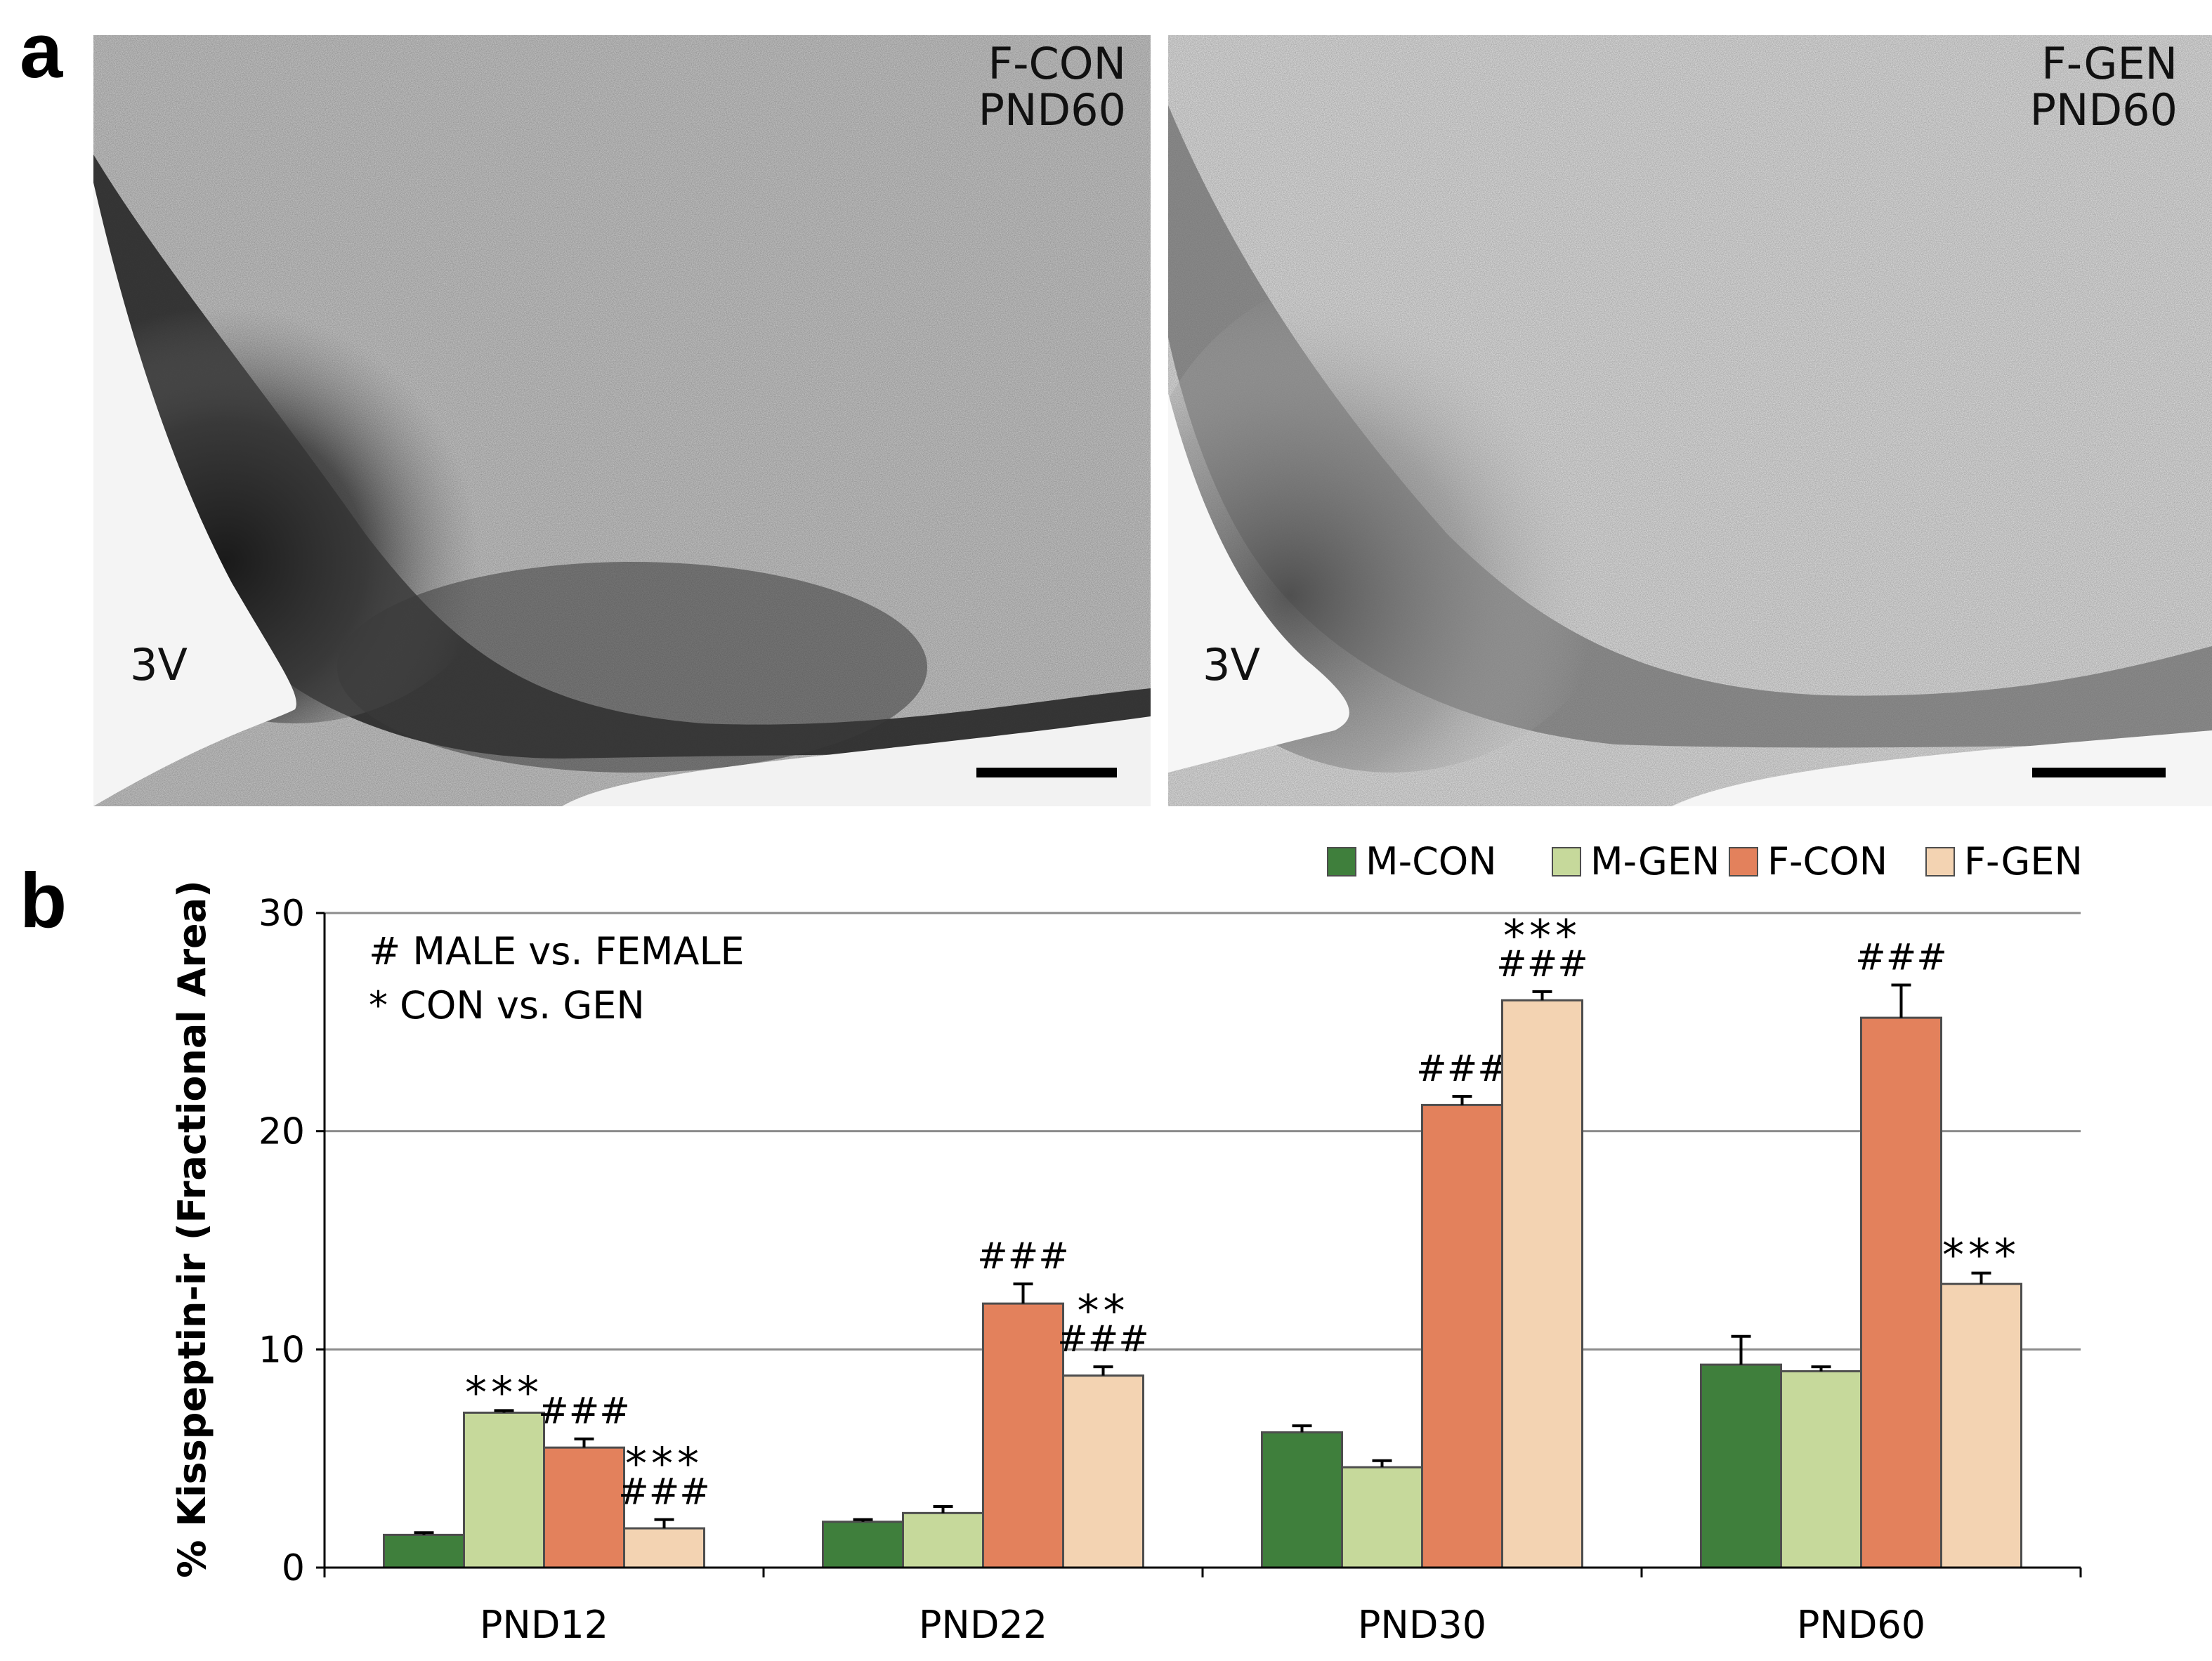 This screenshot has width=2212, height=1661. Describe the element at coordinates (584, 1507) in the screenshot. I see `bar-f-con-pnd12` at that location.